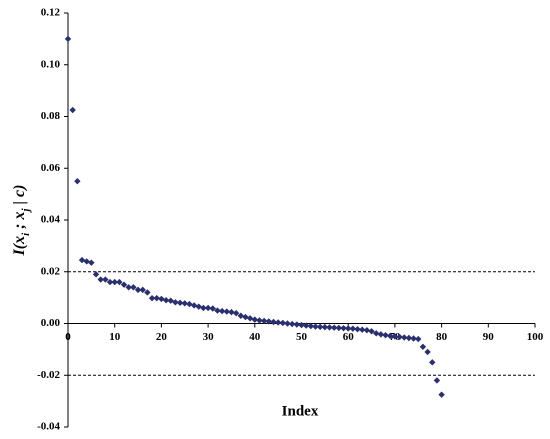  Describe the element at coordinates (489, 337) in the screenshot. I see `x-tick-label: 90` at that location.